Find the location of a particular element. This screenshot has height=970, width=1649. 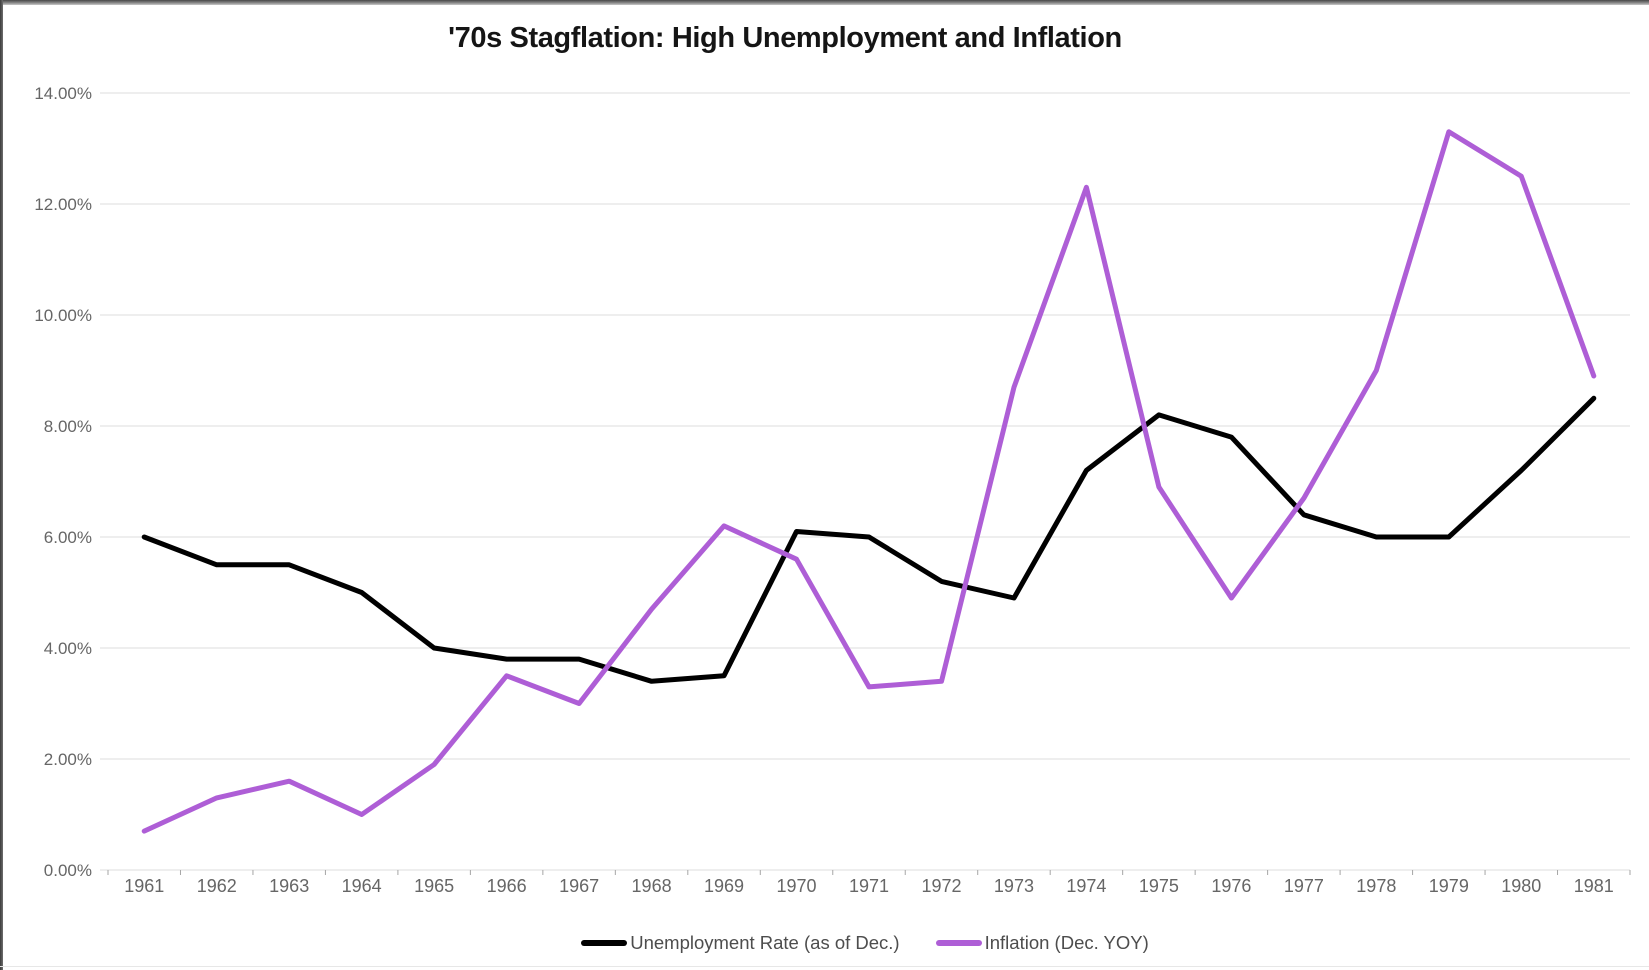

x-axis-label: 1981 is located at coordinates (1594, 886).